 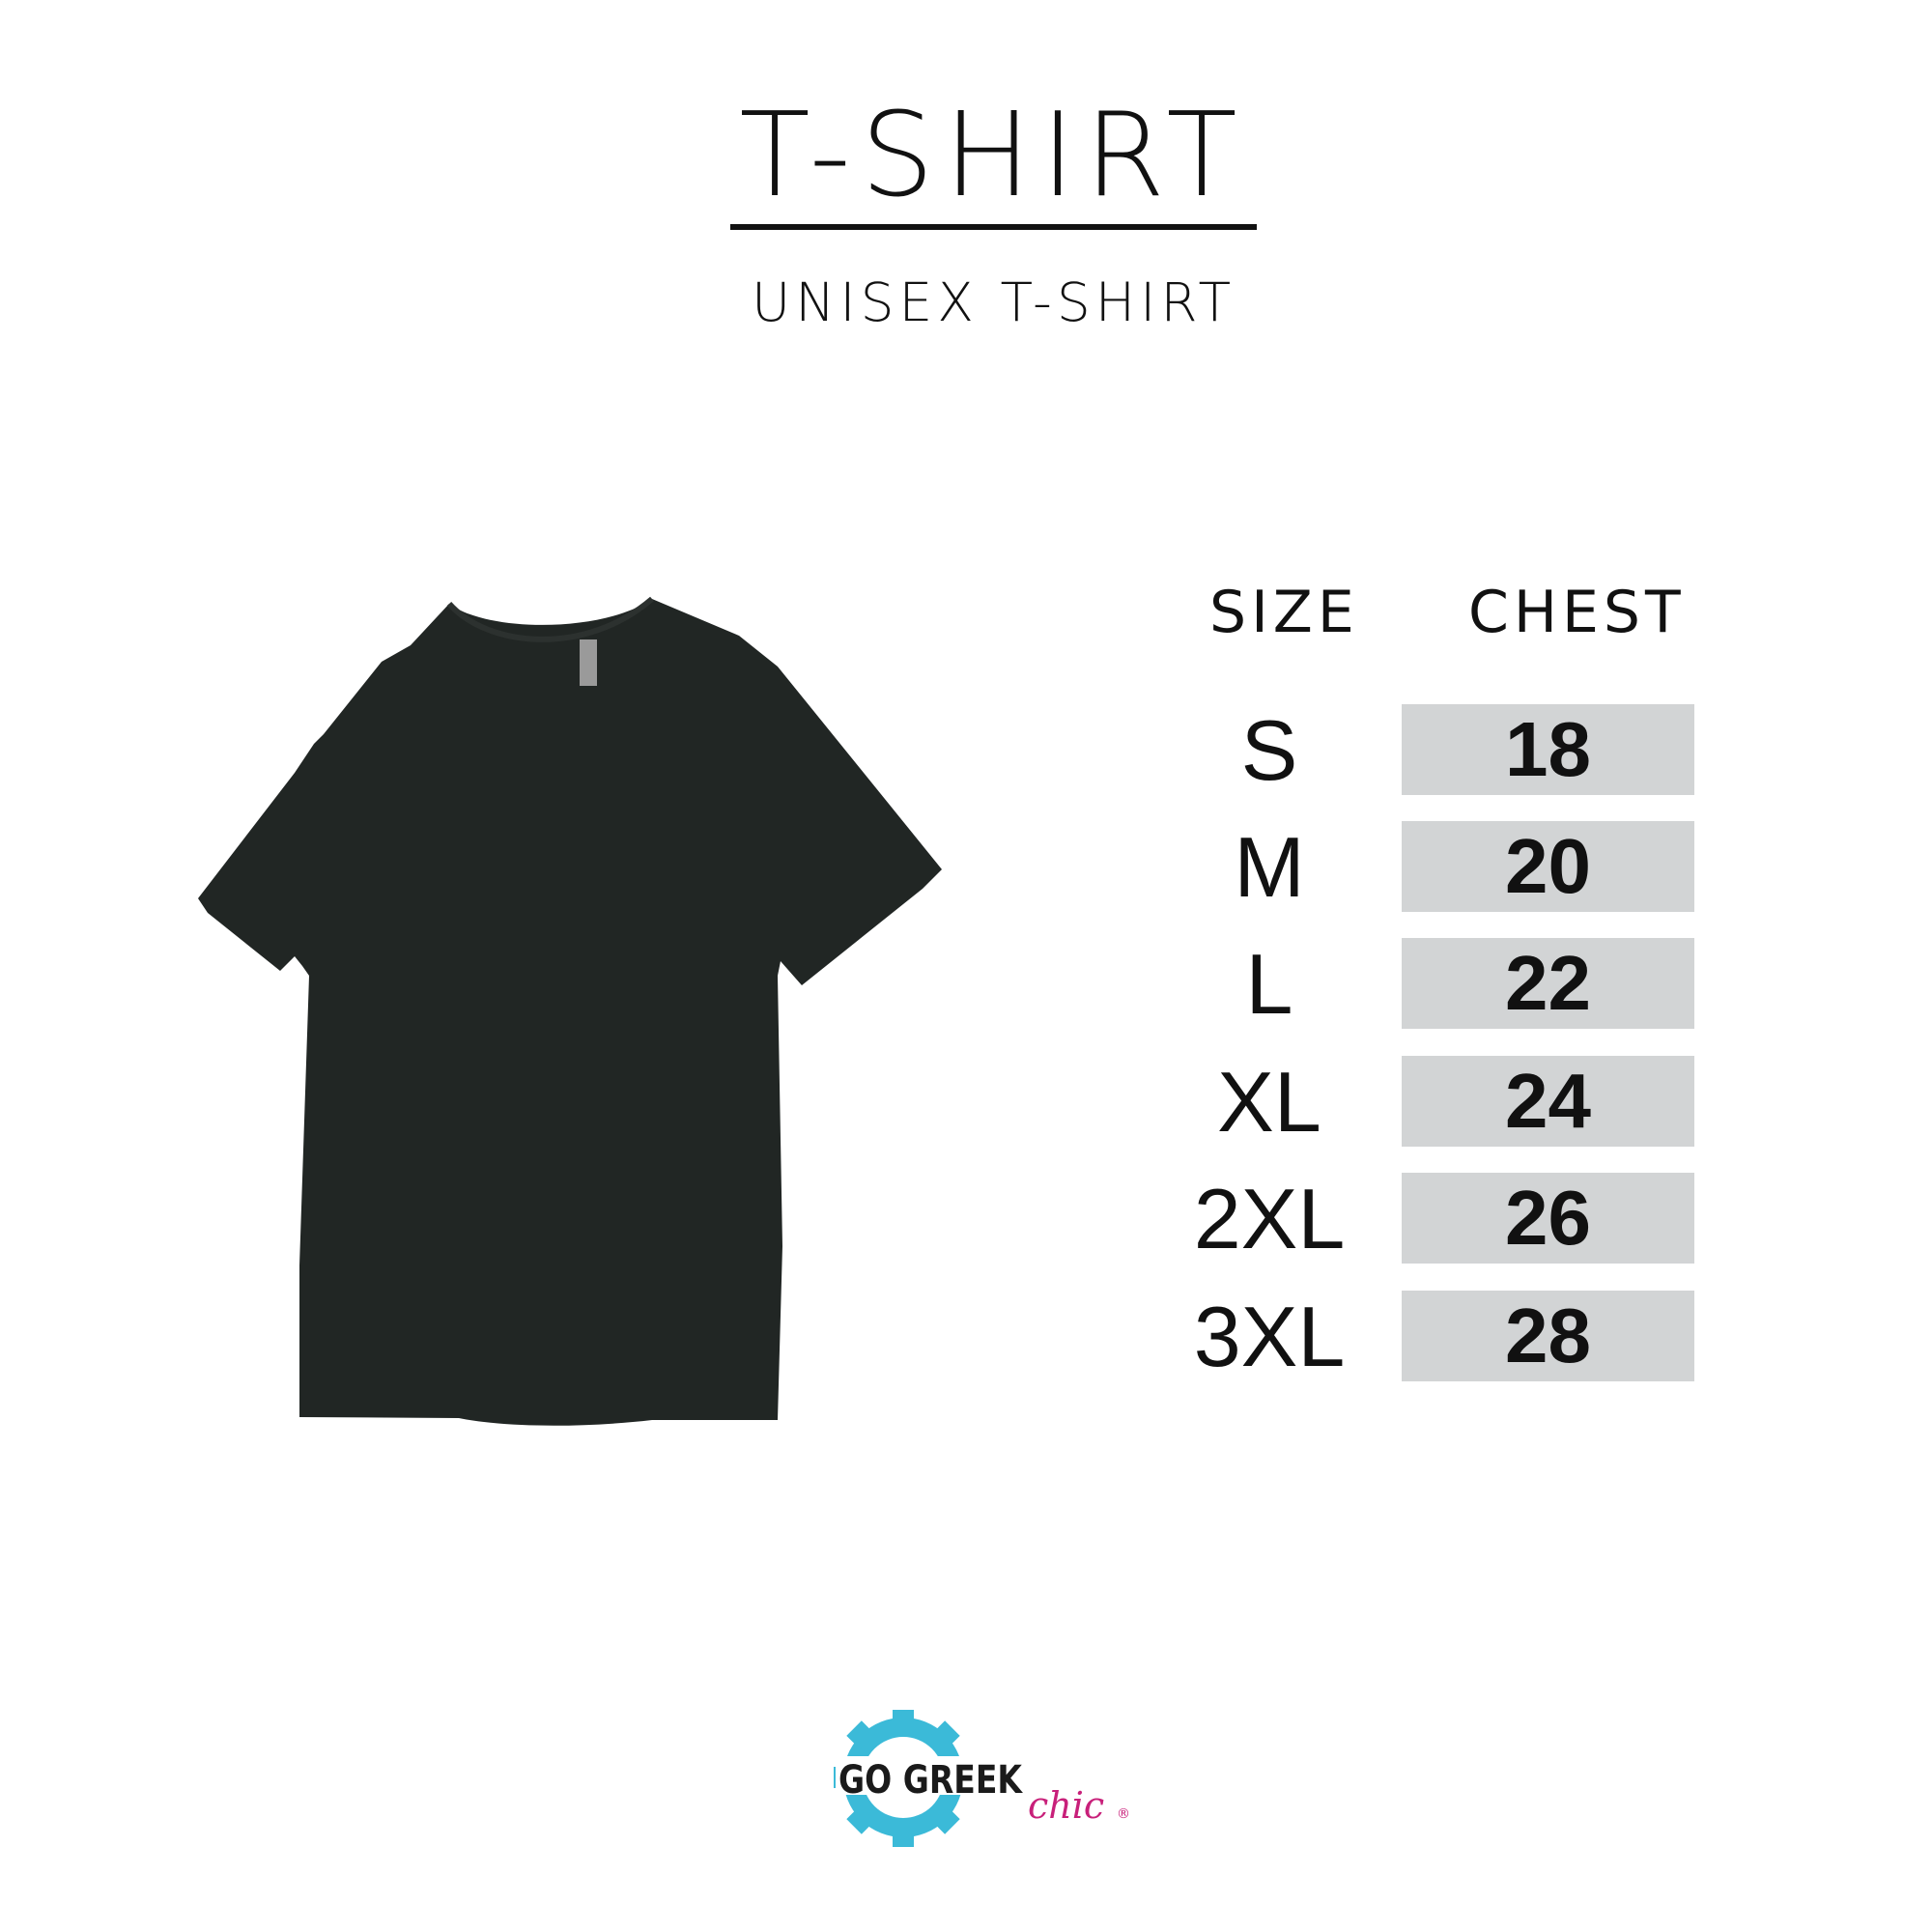 What do you see at coordinates (993, 156) in the screenshot?
I see `page-title: T-SHIRT` at bounding box center [993, 156].